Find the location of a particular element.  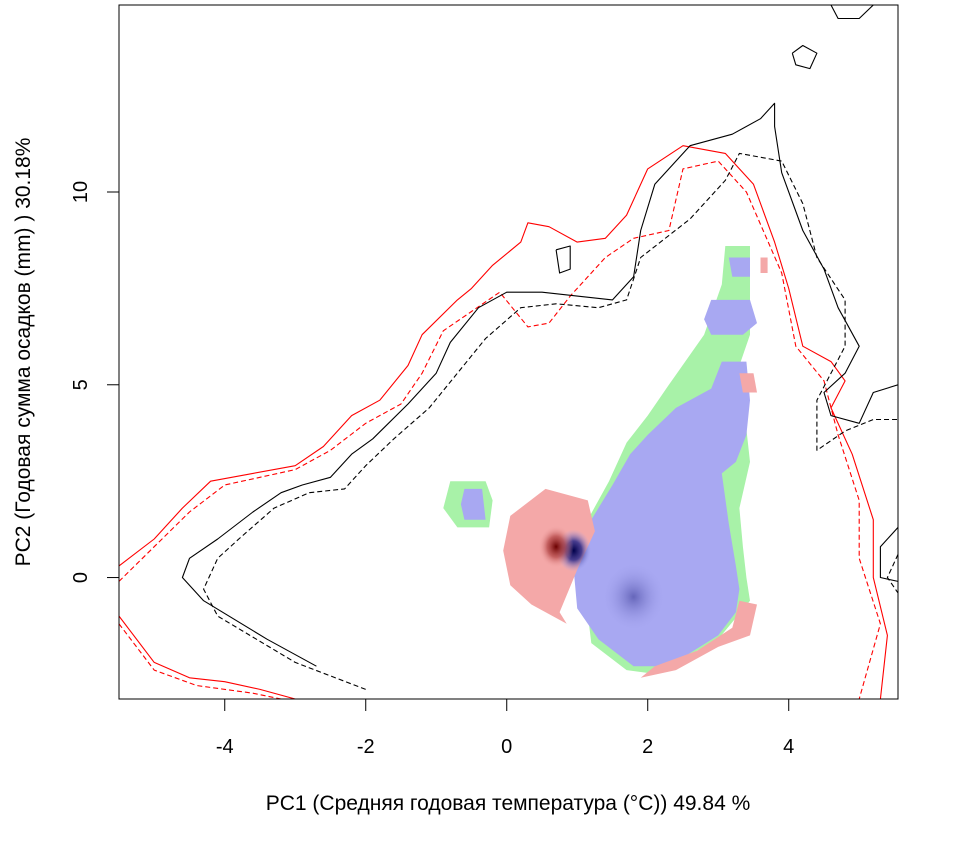

x-tick-label-4: 4 is located at coordinates (788, 747).